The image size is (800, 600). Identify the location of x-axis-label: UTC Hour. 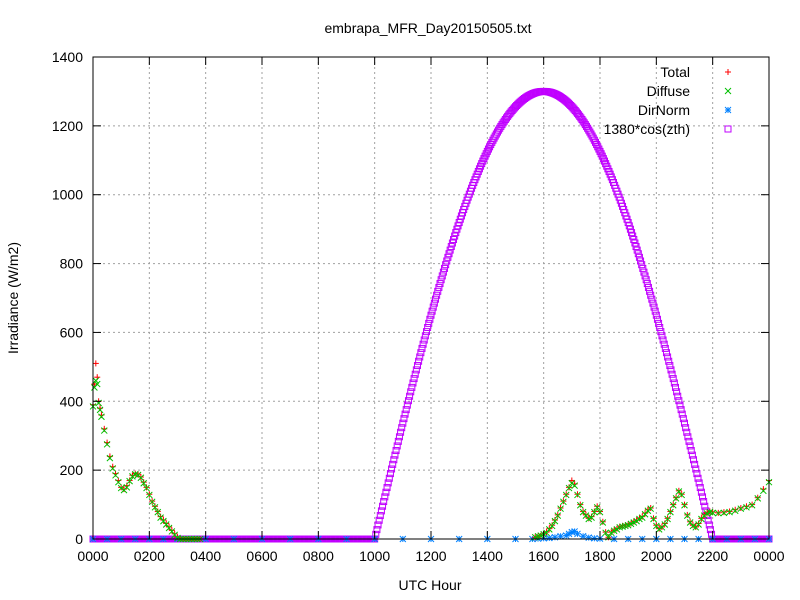
(429, 585).